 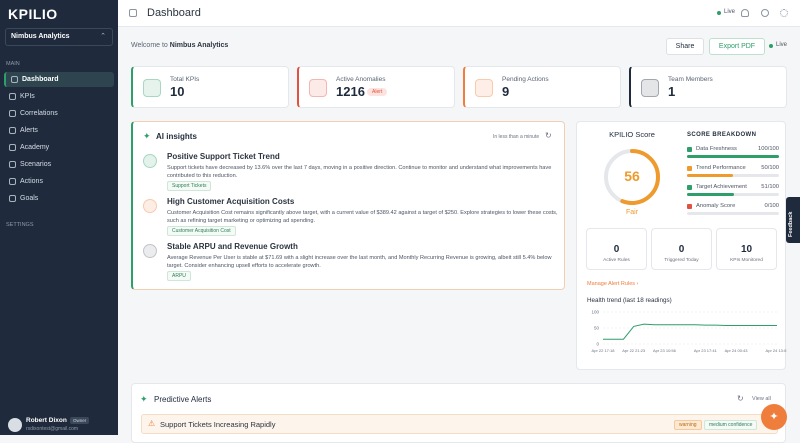 I want to click on nav-item: Correlations, so click(x=59, y=113).